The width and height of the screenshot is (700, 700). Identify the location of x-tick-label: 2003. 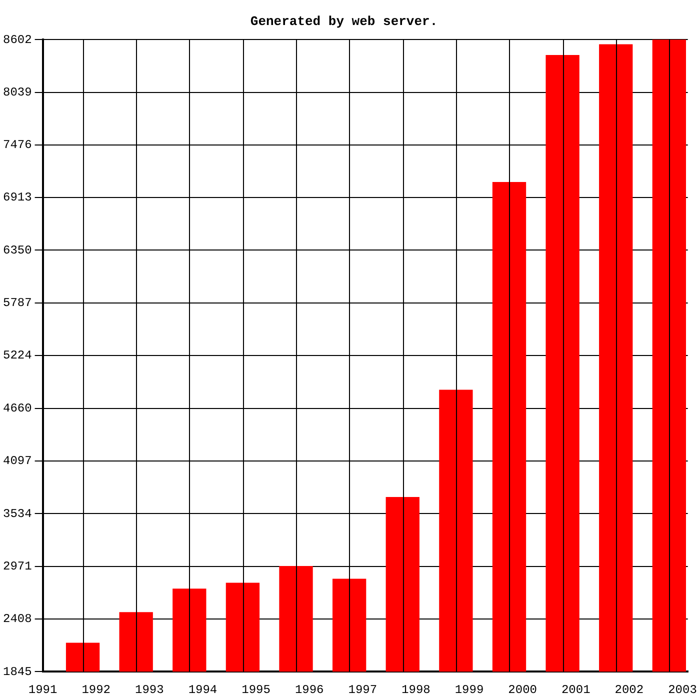
(682, 689).